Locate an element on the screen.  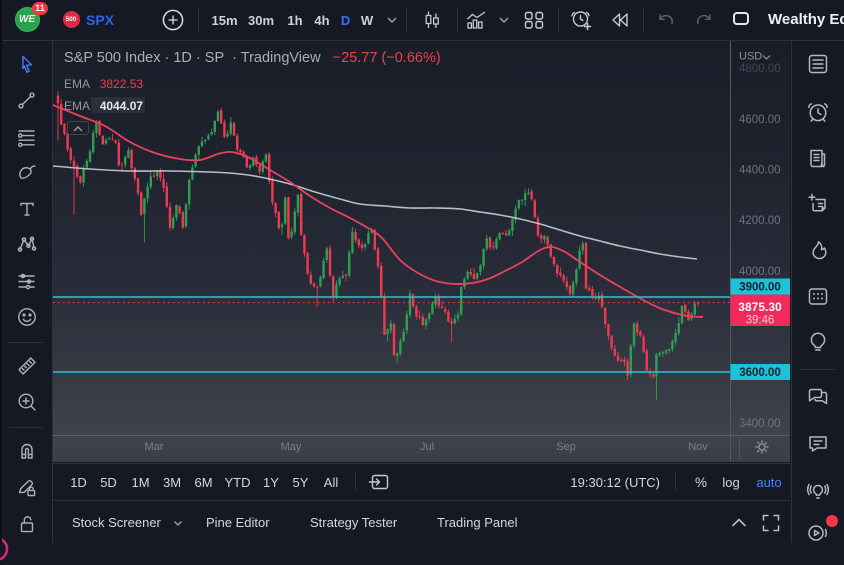
svg-text: Nov is located at coordinates (698, 447).